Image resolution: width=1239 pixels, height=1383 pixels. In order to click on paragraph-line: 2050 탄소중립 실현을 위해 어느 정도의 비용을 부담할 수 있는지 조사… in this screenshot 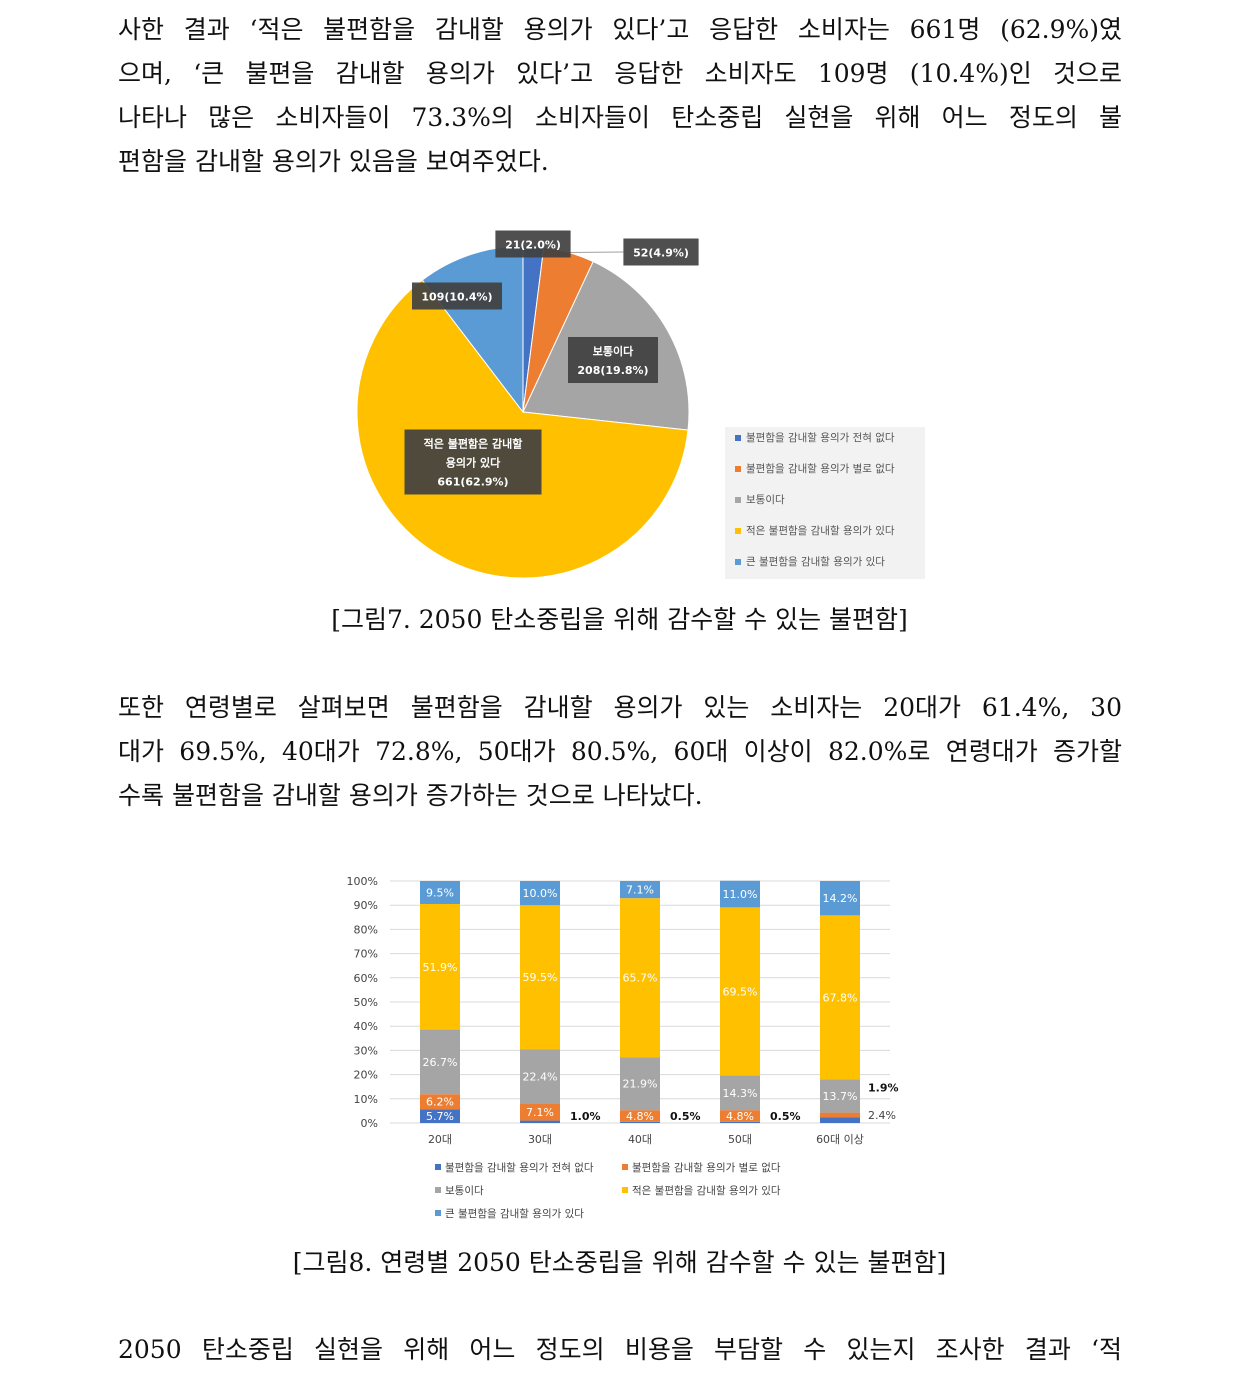, I will do `click(620, 1349)`.